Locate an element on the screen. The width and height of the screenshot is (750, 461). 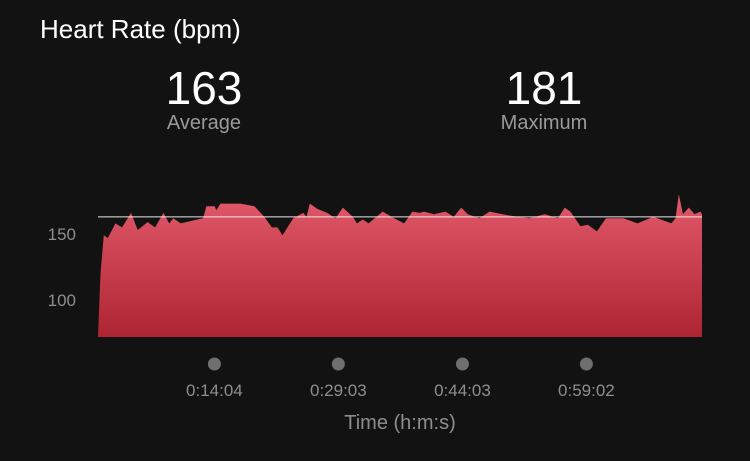
x-tick-label: 0:29:03 is located at coordinates (338, 390).